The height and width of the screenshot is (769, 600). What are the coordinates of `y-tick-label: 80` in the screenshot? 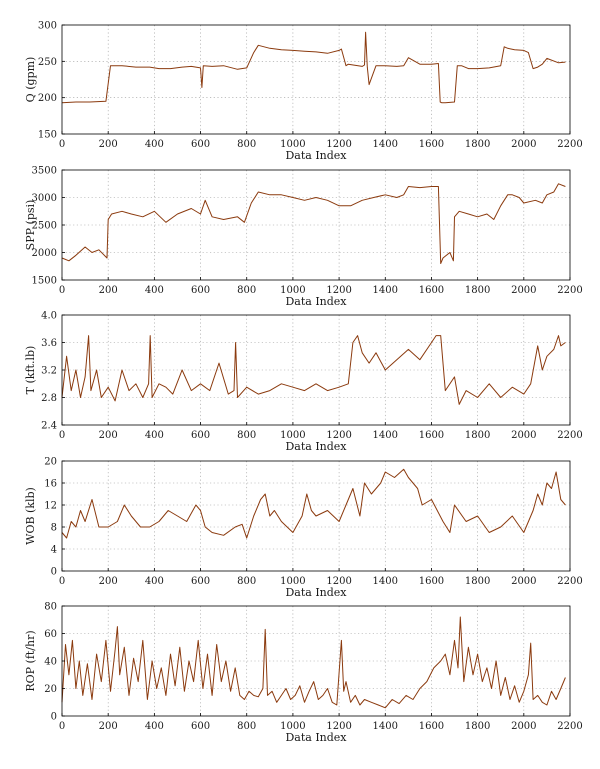 It's located at (50, 607).